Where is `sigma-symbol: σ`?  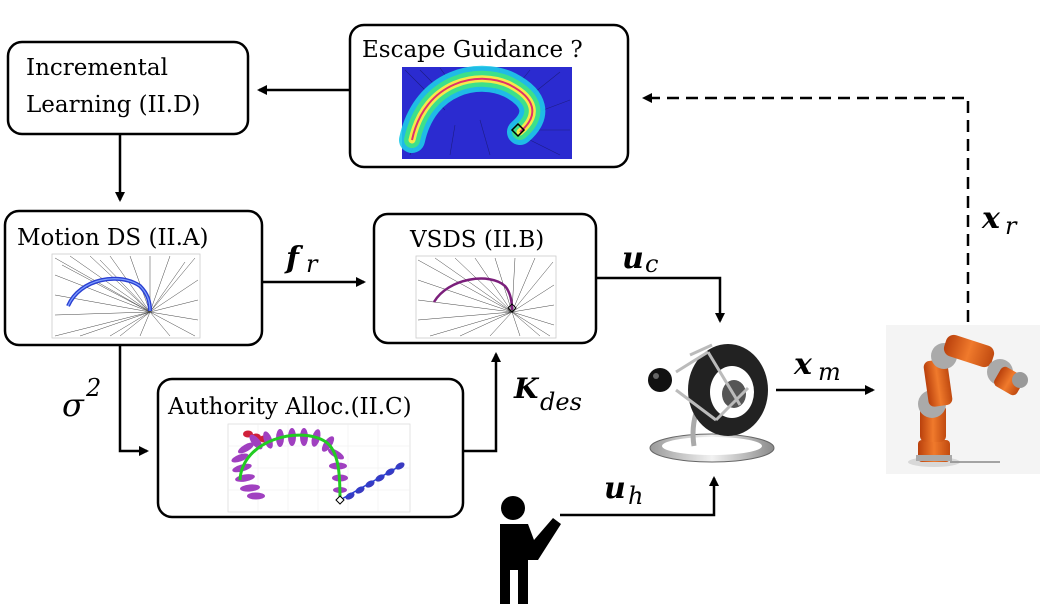
sigma-symbol: σ is located at coordinates (73, 405).